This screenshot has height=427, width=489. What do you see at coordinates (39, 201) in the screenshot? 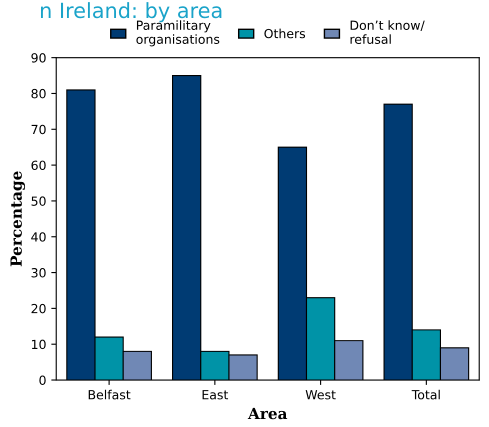
I see `y-tick-label: 50` at bounding box center [39, 201].